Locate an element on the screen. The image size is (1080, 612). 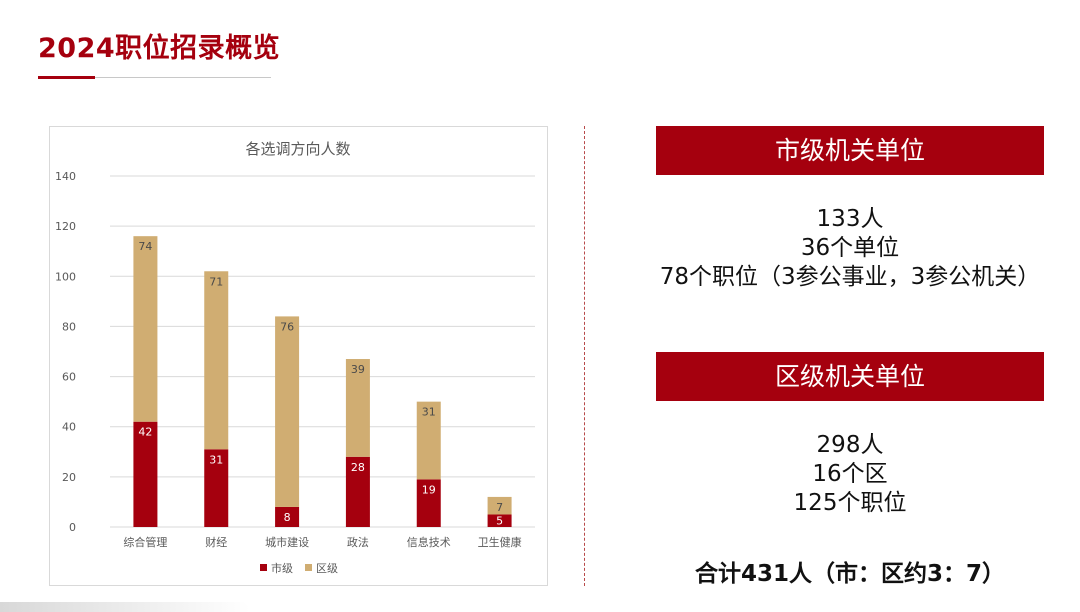
total-summary: 合计431人（市：区约3：7） is located at coordinates (850, 574).